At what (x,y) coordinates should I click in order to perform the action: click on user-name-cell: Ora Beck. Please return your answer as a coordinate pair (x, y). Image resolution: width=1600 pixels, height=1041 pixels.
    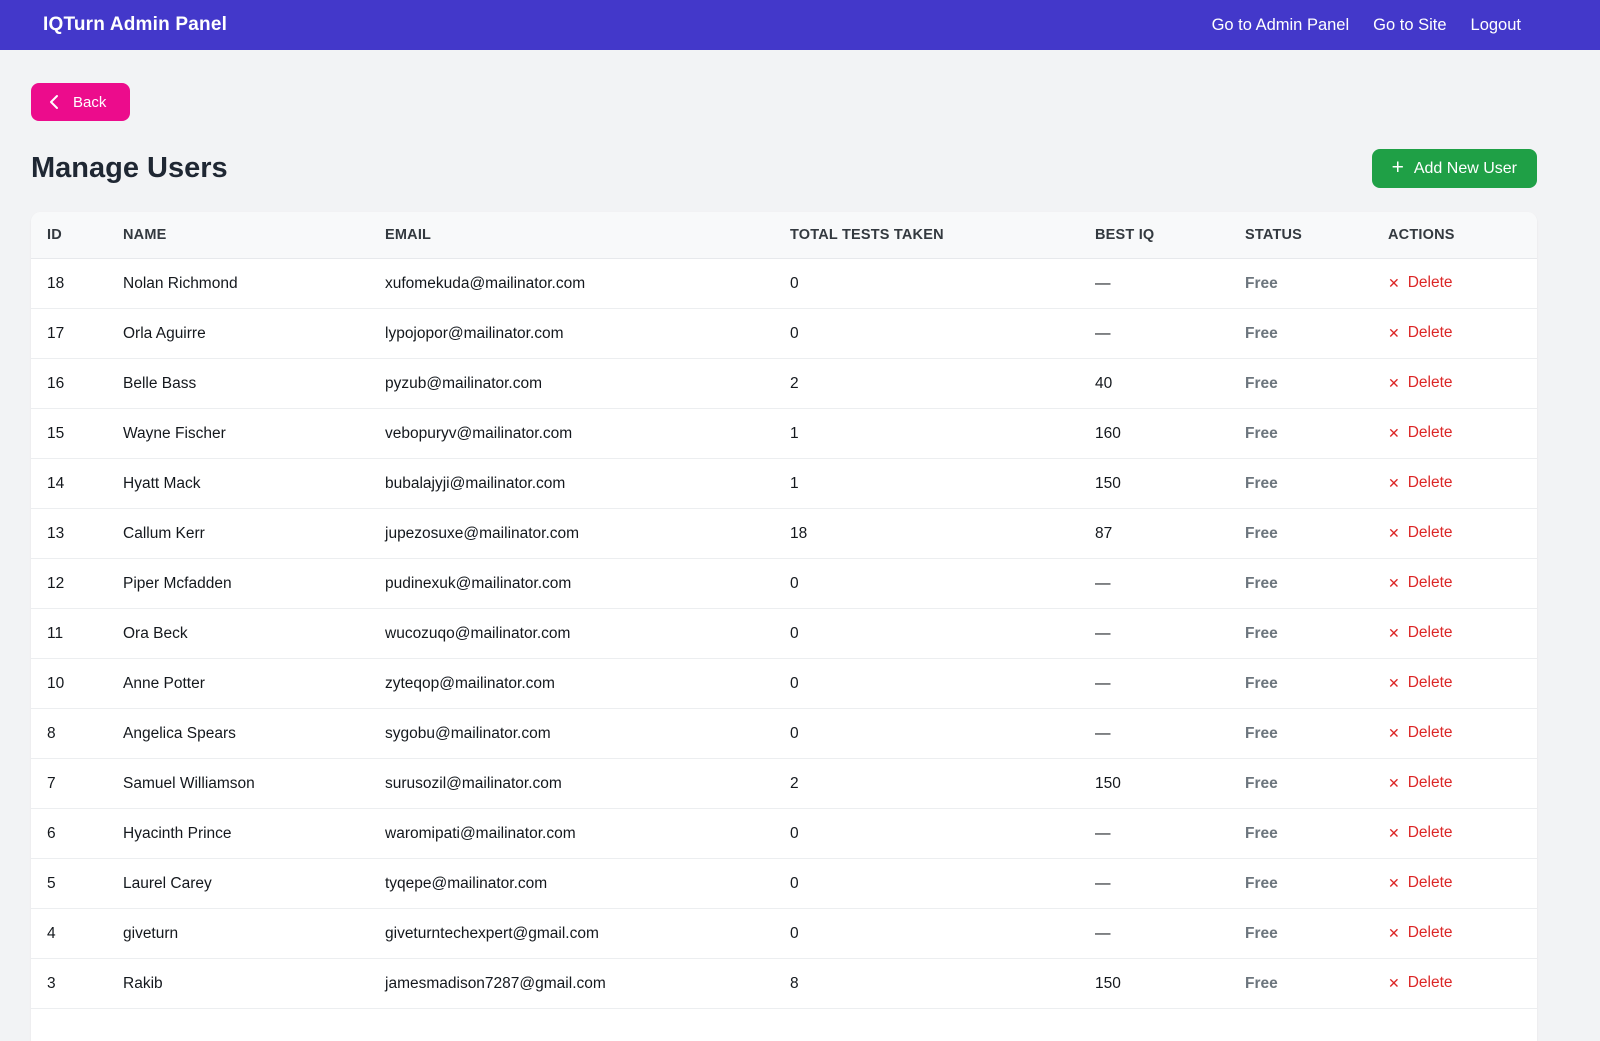
    Looking at the image, I should click on (238, 633).